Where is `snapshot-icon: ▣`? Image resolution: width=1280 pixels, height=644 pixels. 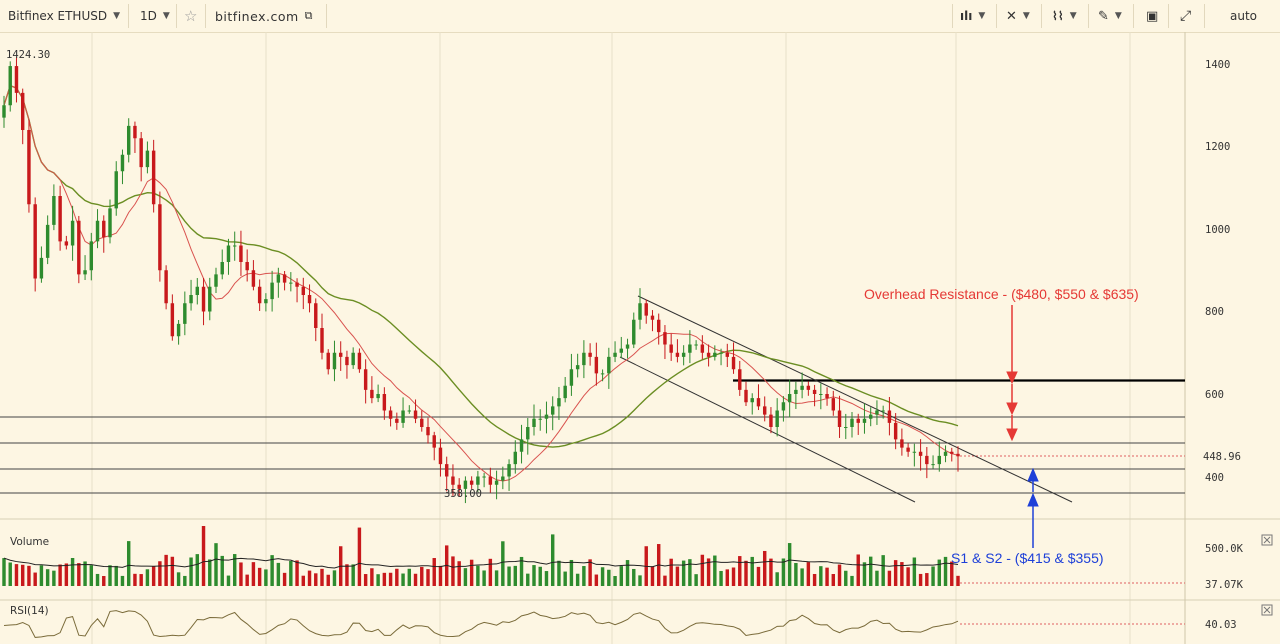
snapshot-icon: ▣ is located at coordinates (1152, 16).